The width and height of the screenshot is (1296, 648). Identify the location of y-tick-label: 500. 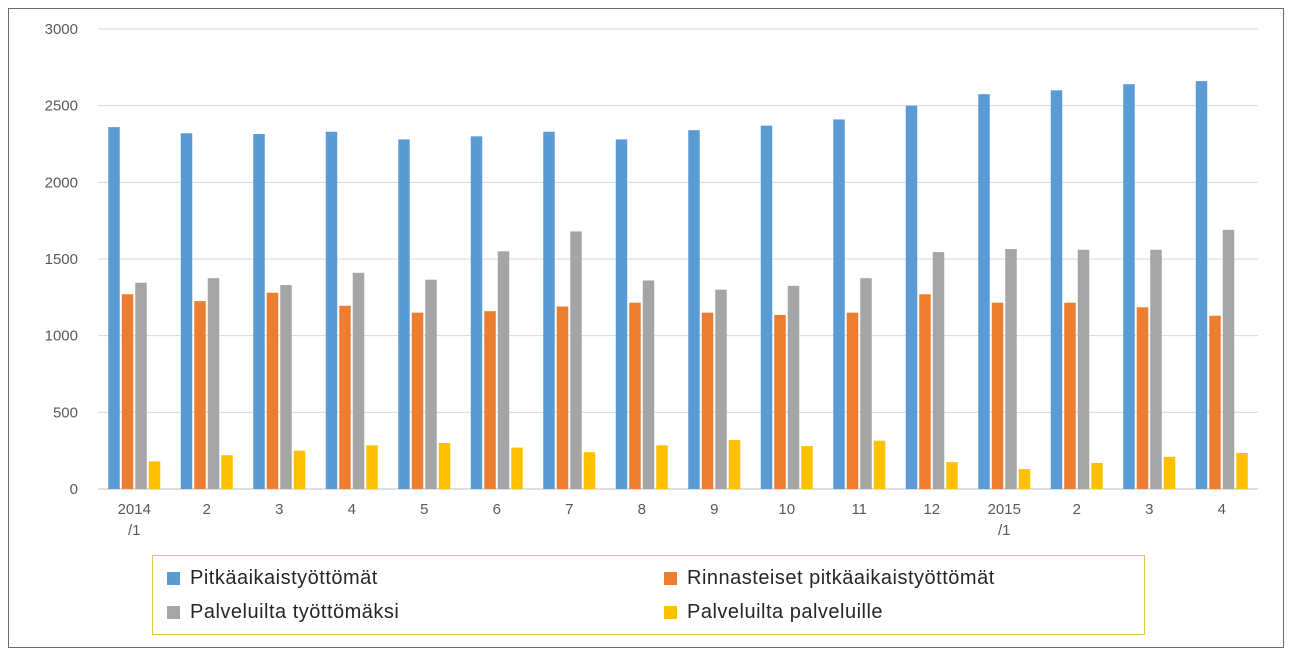
(65, 412).